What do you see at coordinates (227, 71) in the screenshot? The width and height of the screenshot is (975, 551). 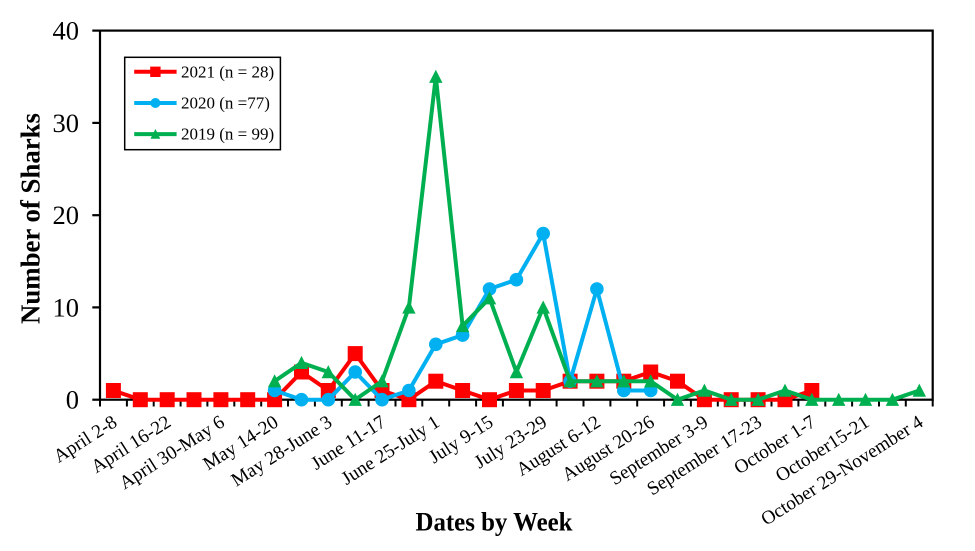 I see `svg-text: 2021 (n = 28)` at bounding box center [227, 71].